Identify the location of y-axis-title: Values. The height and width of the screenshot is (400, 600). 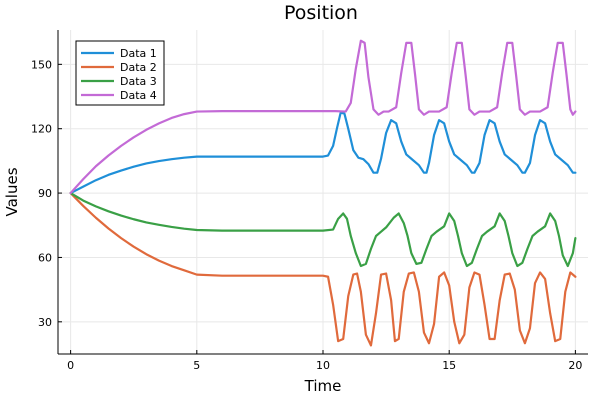
(12, 191).